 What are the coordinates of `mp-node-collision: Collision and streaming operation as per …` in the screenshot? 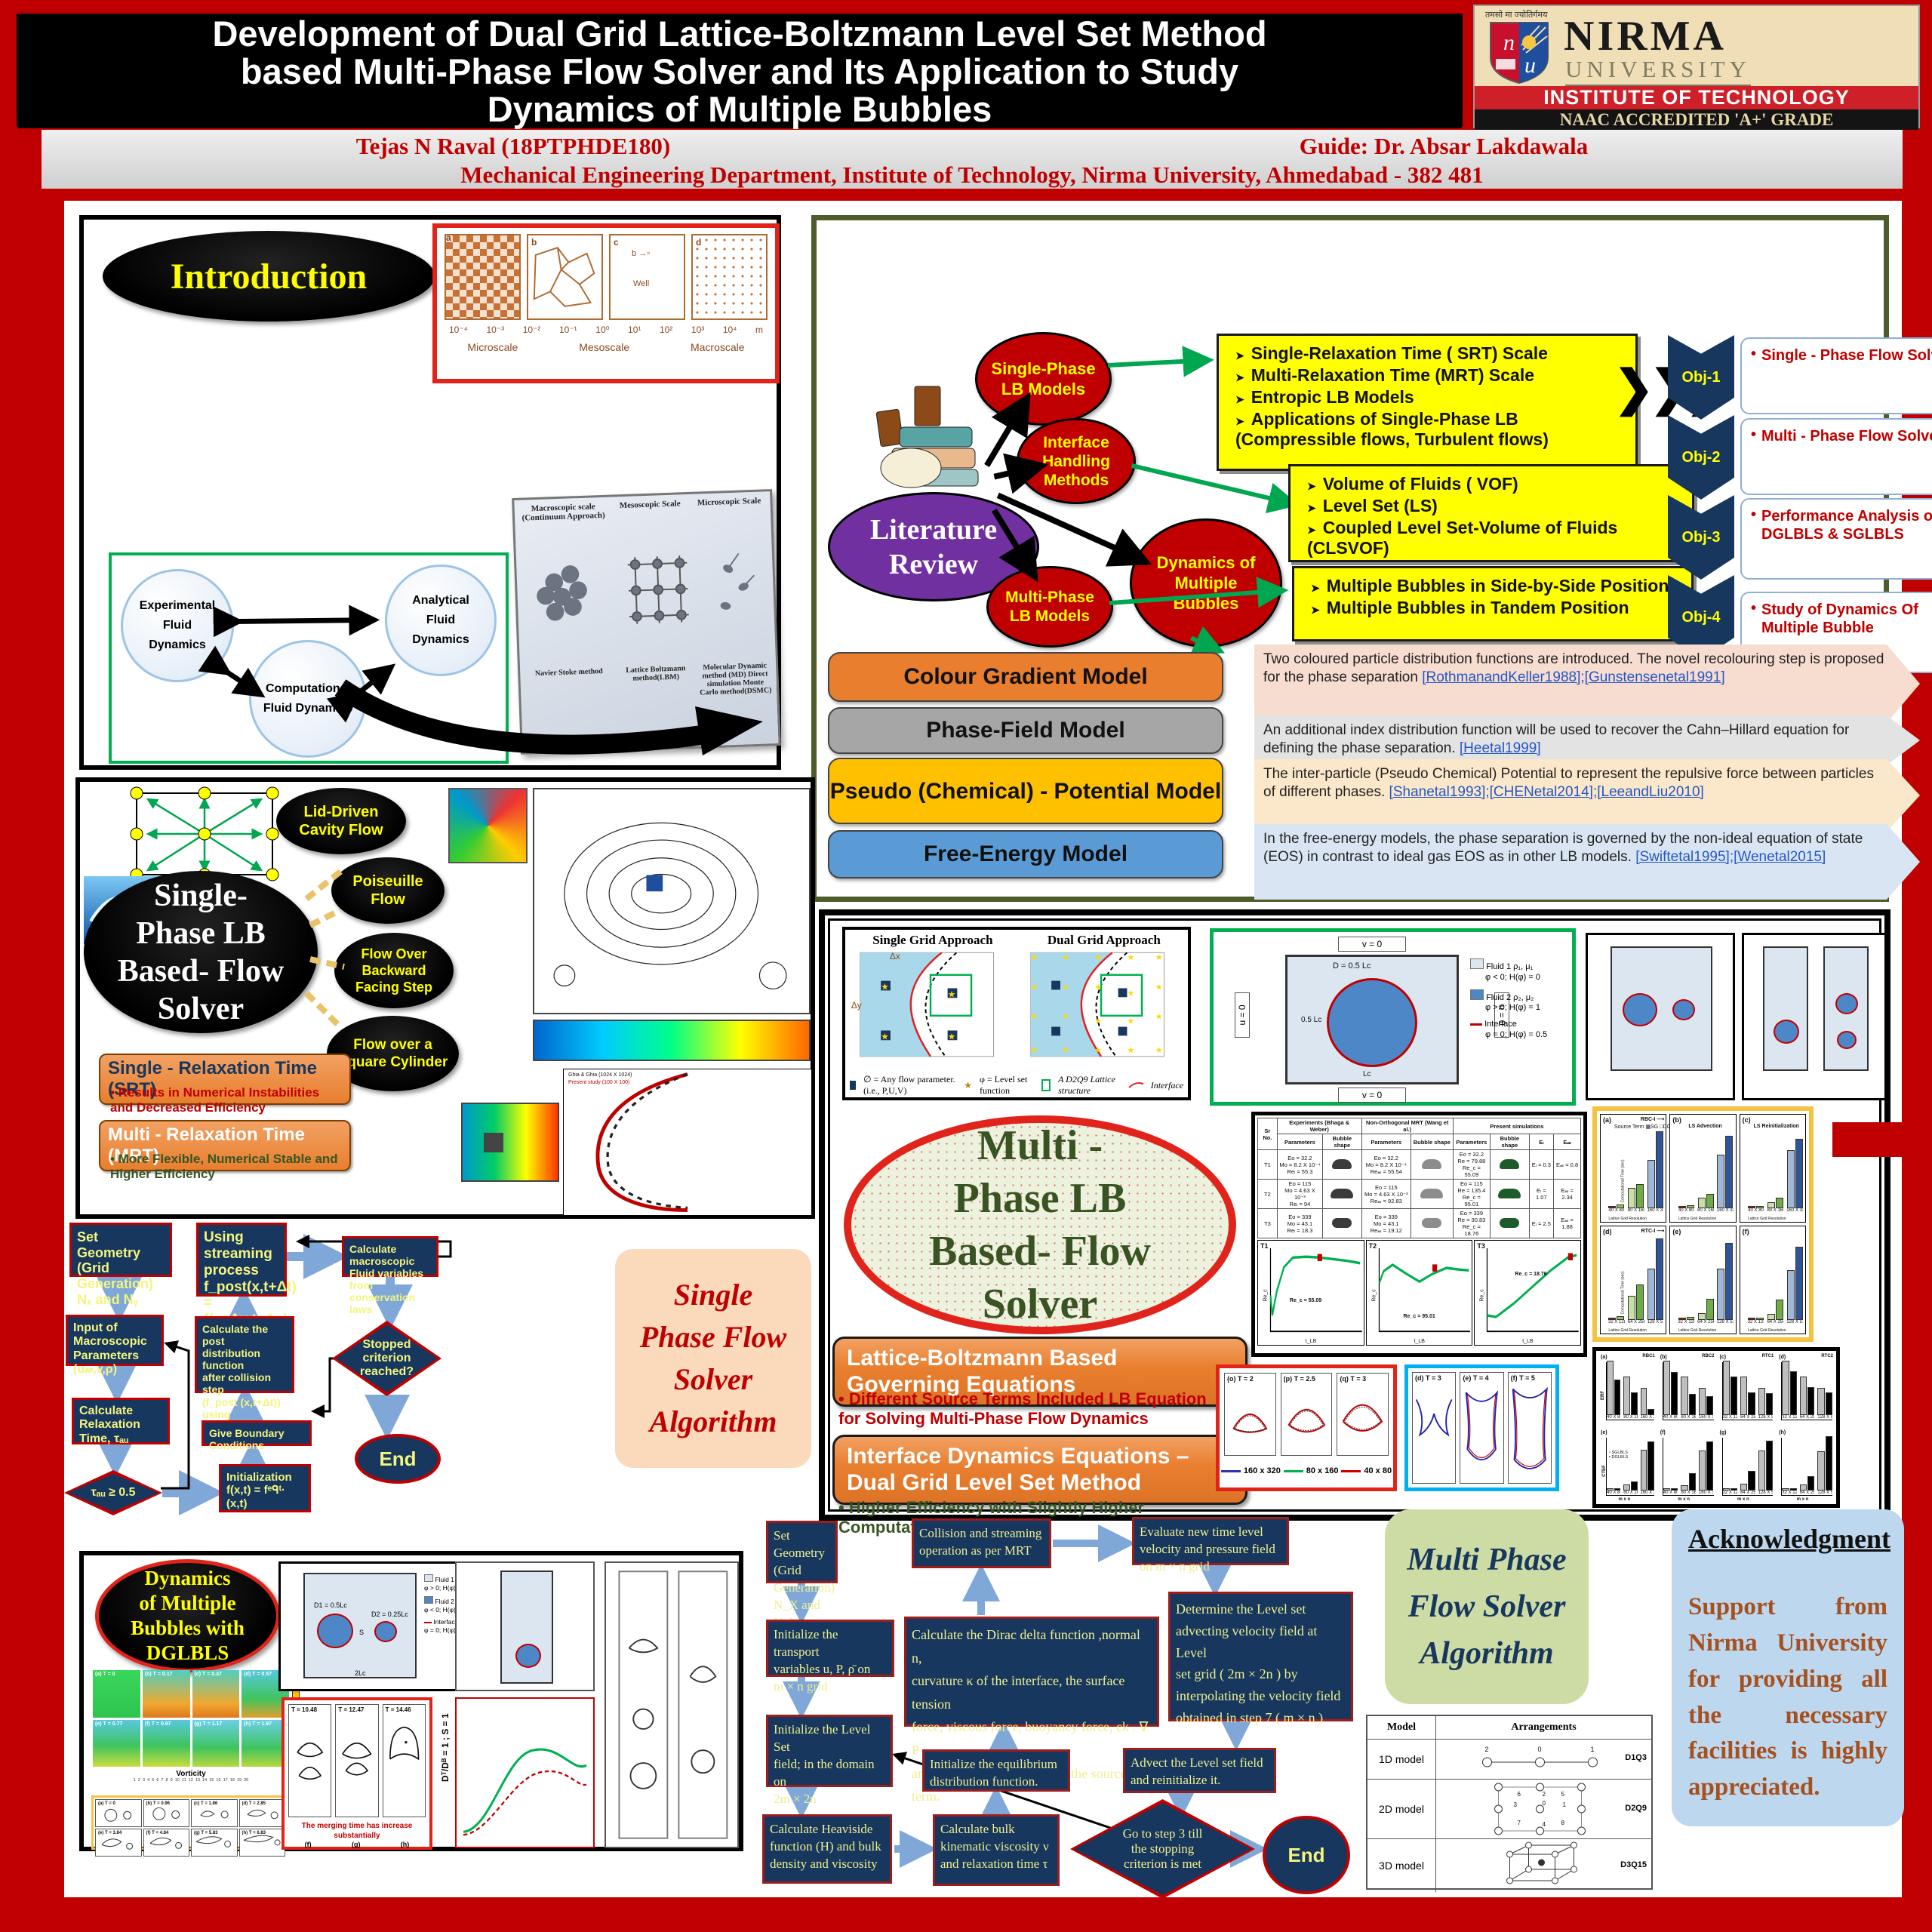 It's located at (981, 1543).